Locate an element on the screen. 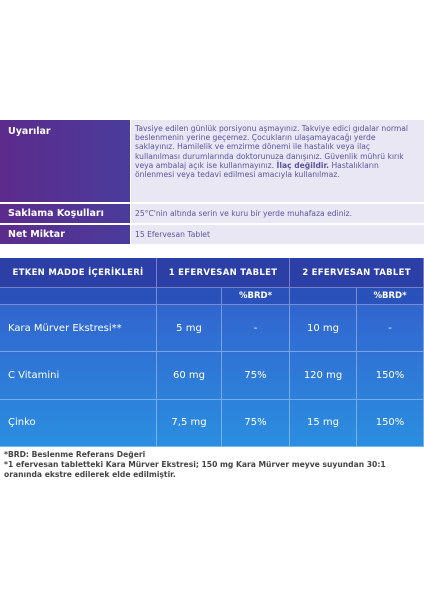  row-label: Kara Mürver Ekstresi** is located at coordinates (78, 329).